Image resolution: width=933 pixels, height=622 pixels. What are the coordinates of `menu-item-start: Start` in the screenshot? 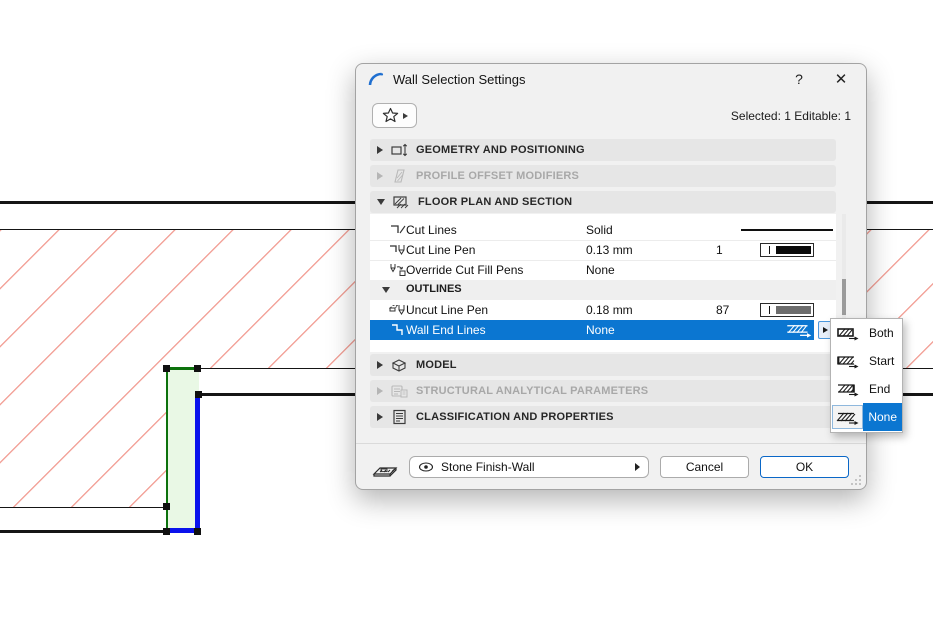 It's located at (866, 361).